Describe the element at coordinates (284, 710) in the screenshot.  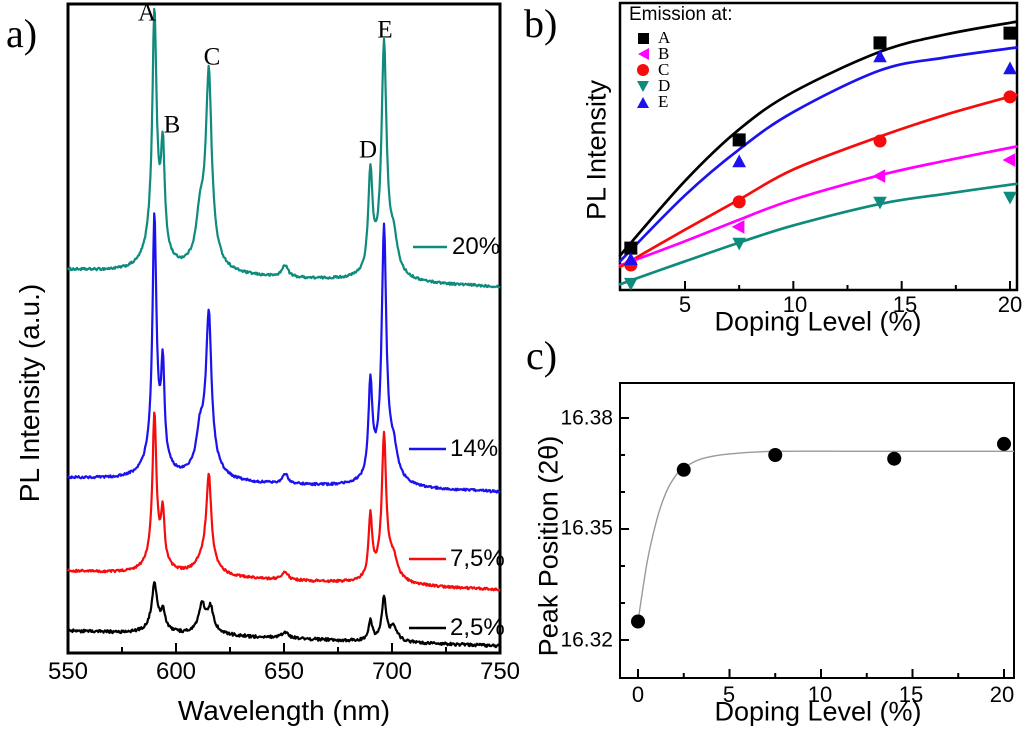
I see `panel-a-x-axis-label: Wavelength (nm)` at that location.